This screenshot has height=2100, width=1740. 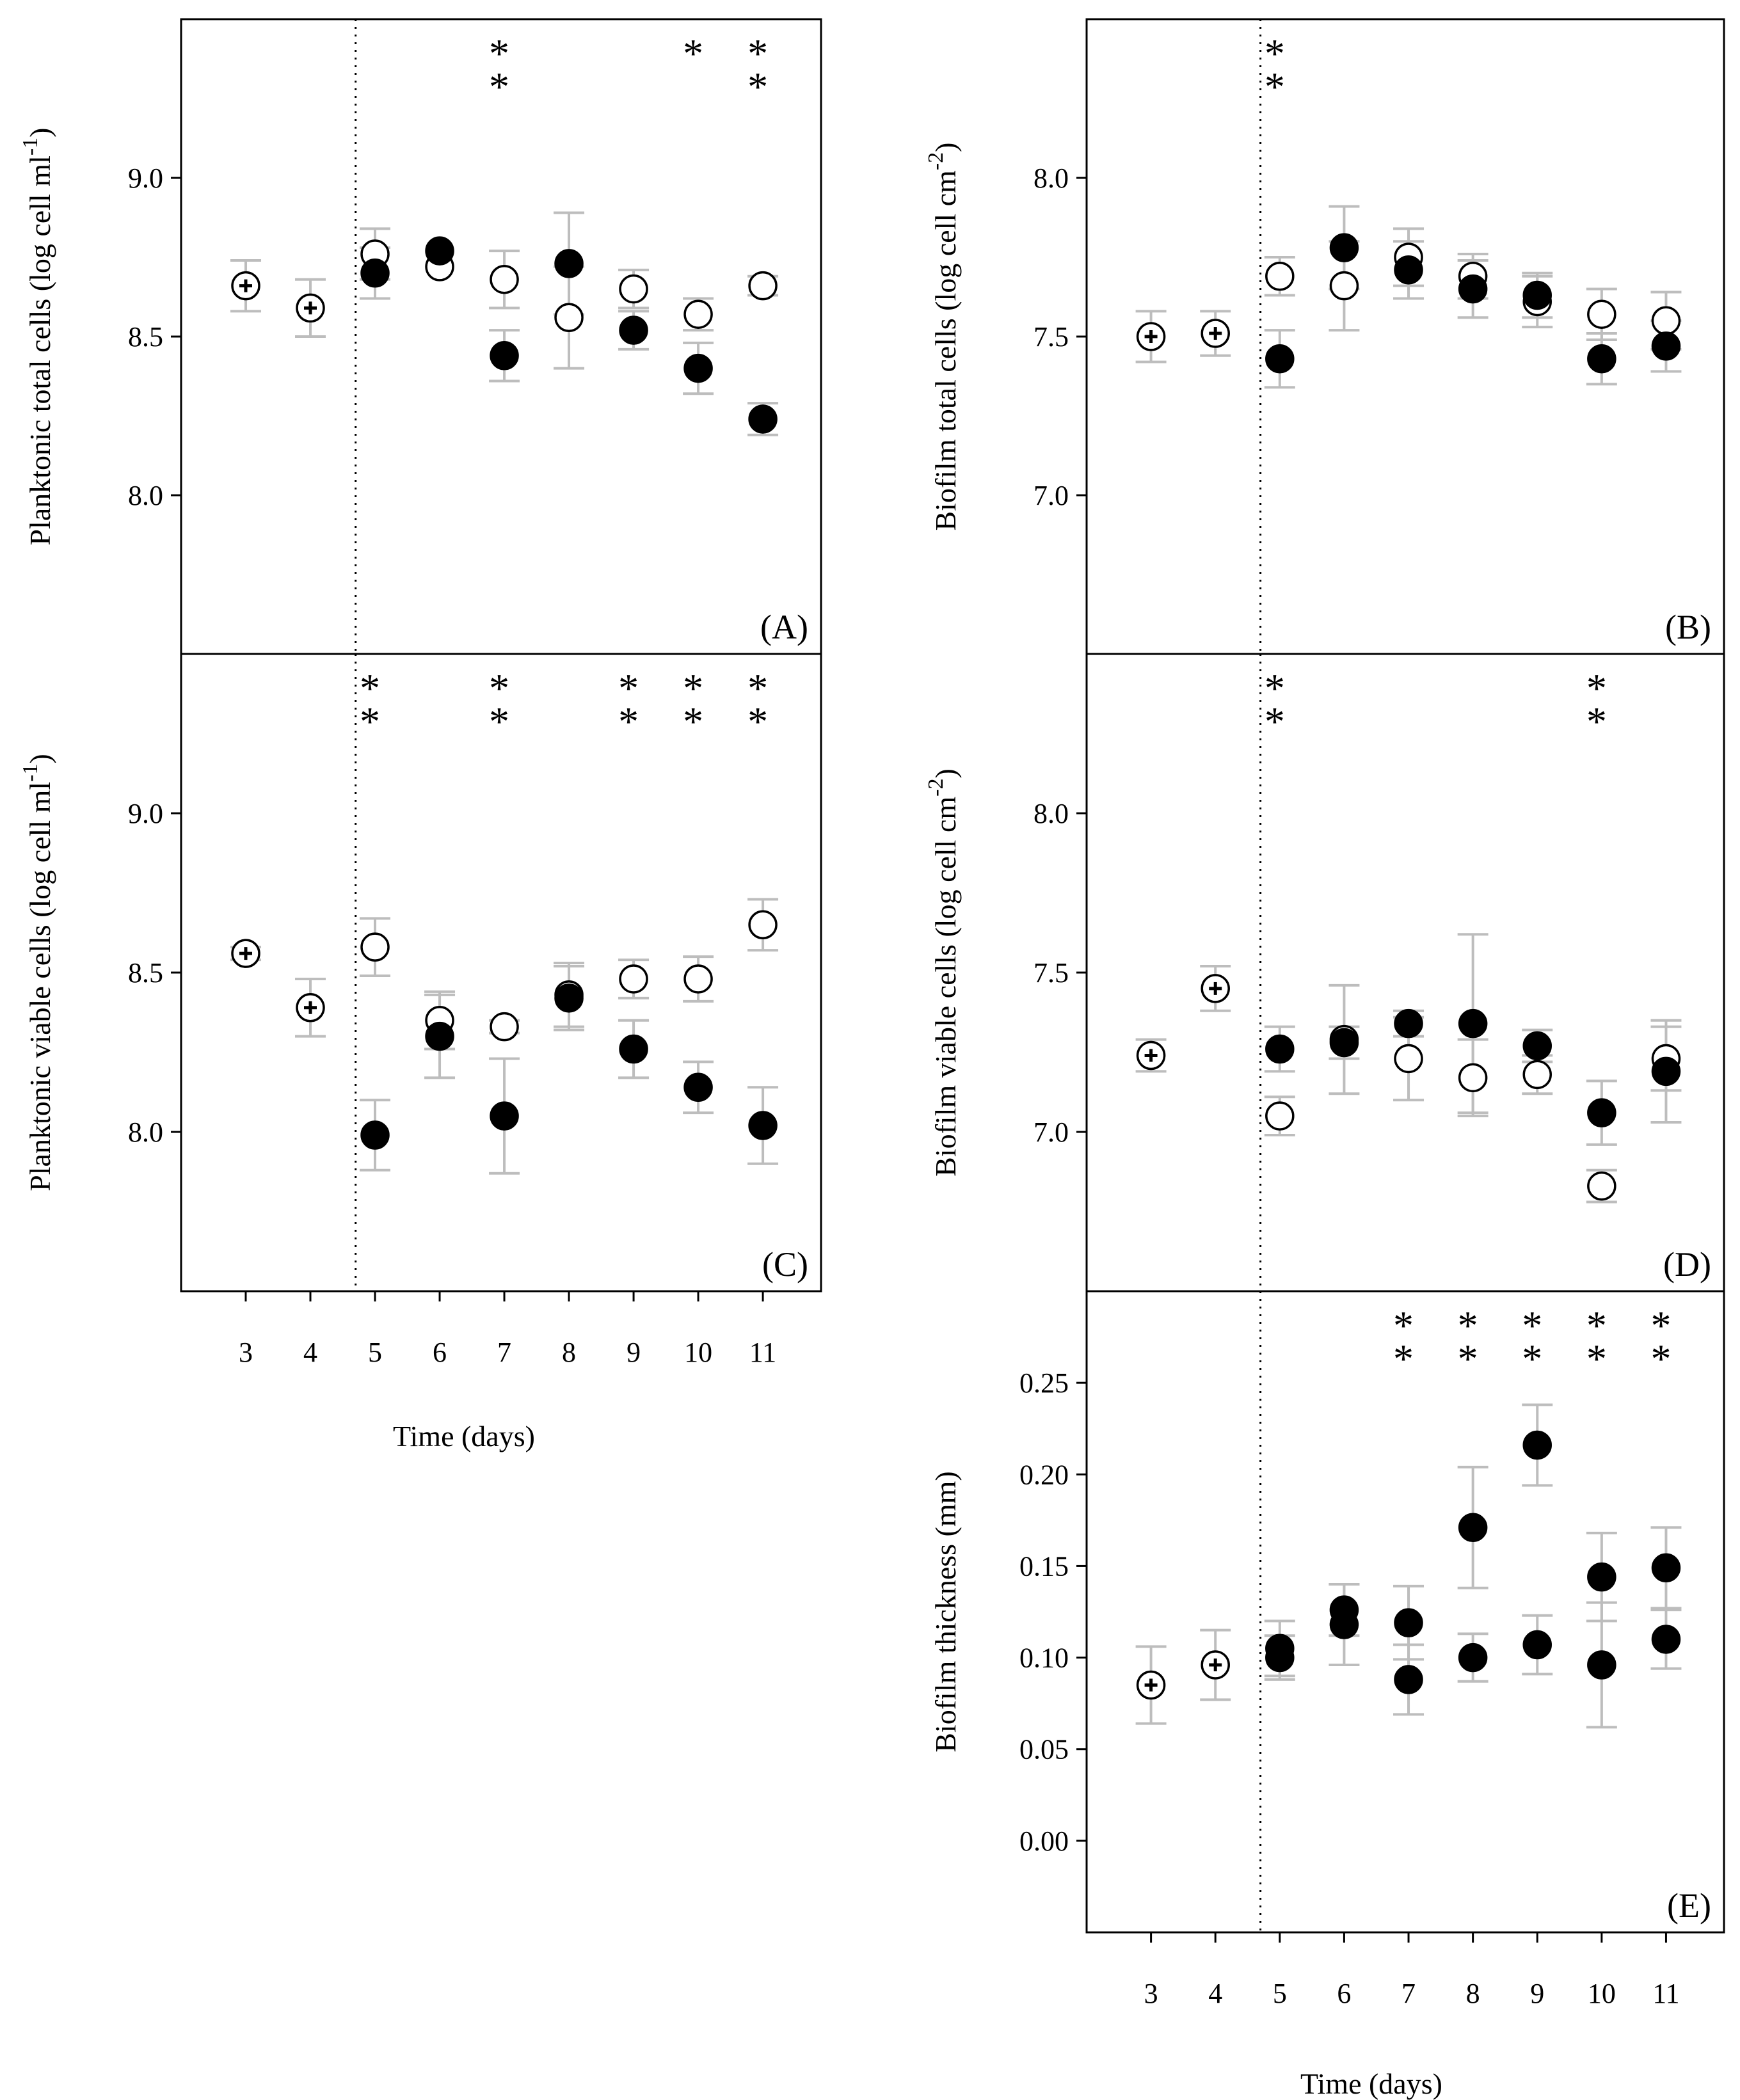 I want to click on y-tick-label: 8.5, so click(x=145, y=337).